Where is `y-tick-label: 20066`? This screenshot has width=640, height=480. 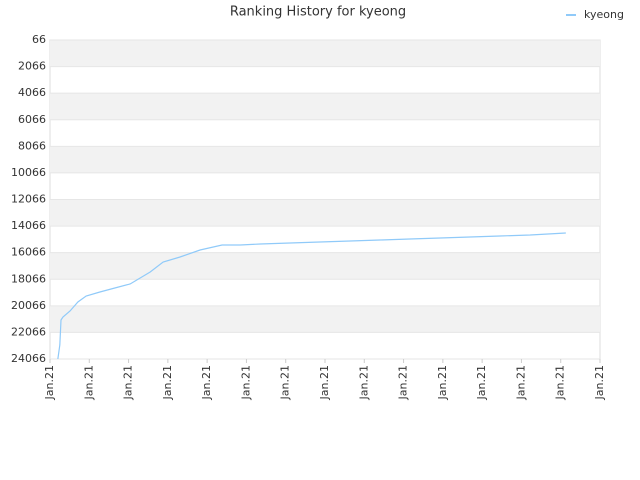
y-tick-label: 20066 is located at coordinates (28, 305).